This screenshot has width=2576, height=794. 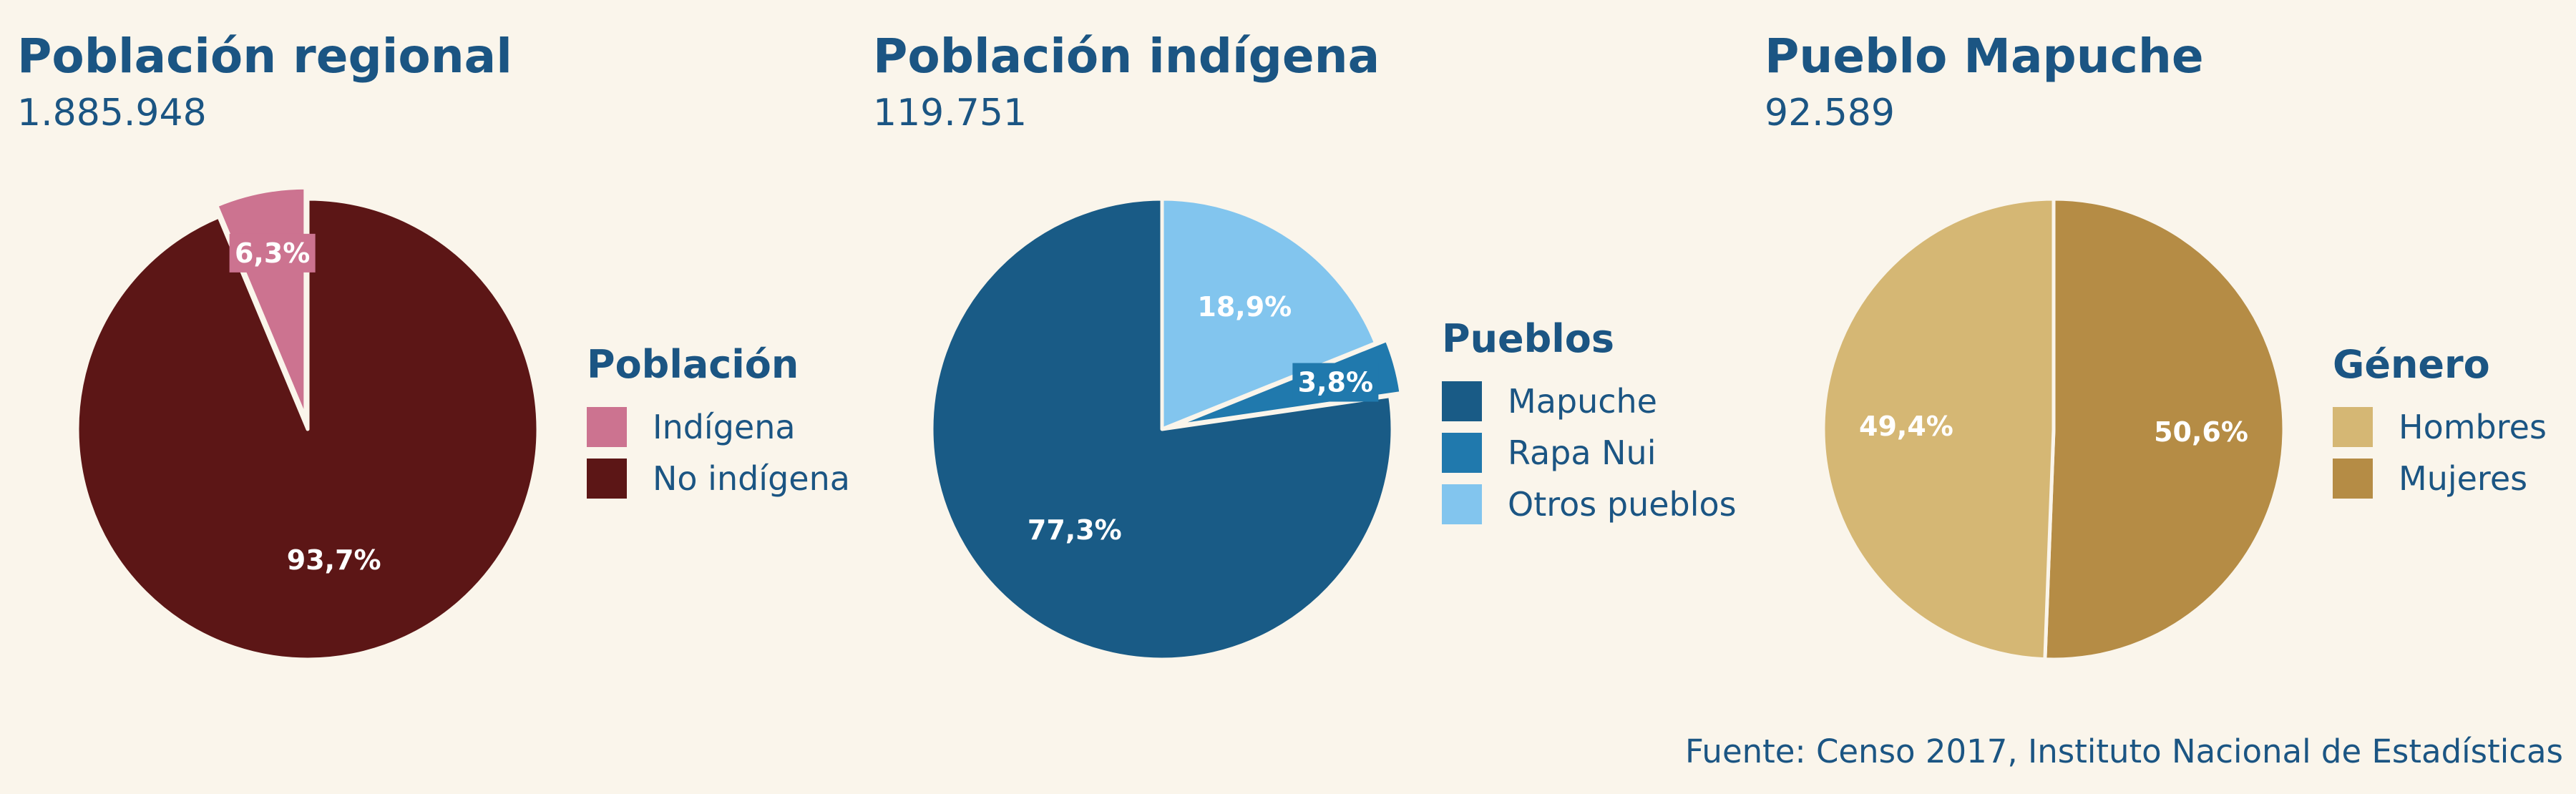 I want to click on data-label-otros-pueblos: 18,9%, so click(x=1244, y=307).